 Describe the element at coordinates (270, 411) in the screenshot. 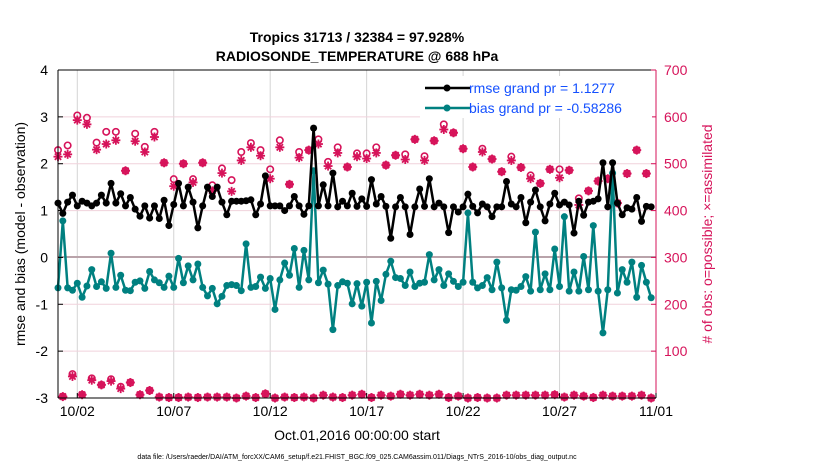

I see `x-tick-label: 10/12` at that location.